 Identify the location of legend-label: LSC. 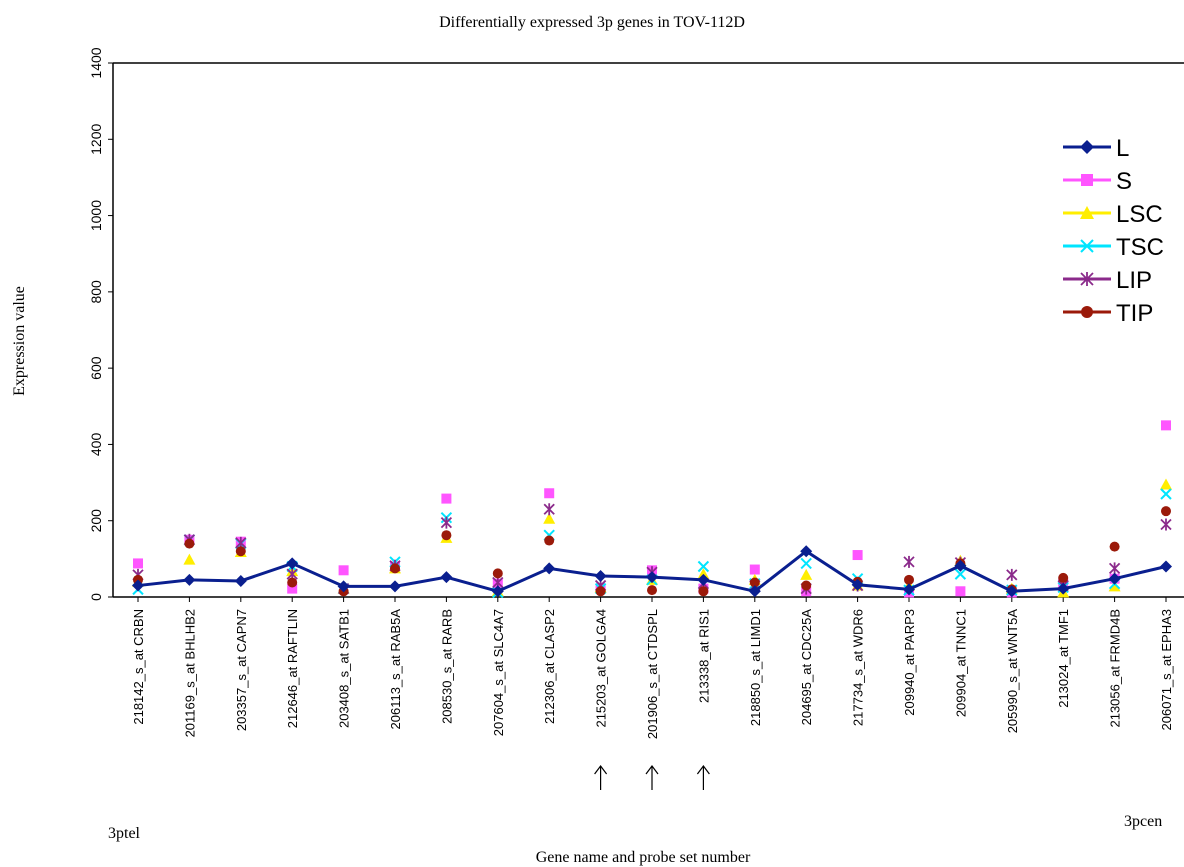
(1139, 214).